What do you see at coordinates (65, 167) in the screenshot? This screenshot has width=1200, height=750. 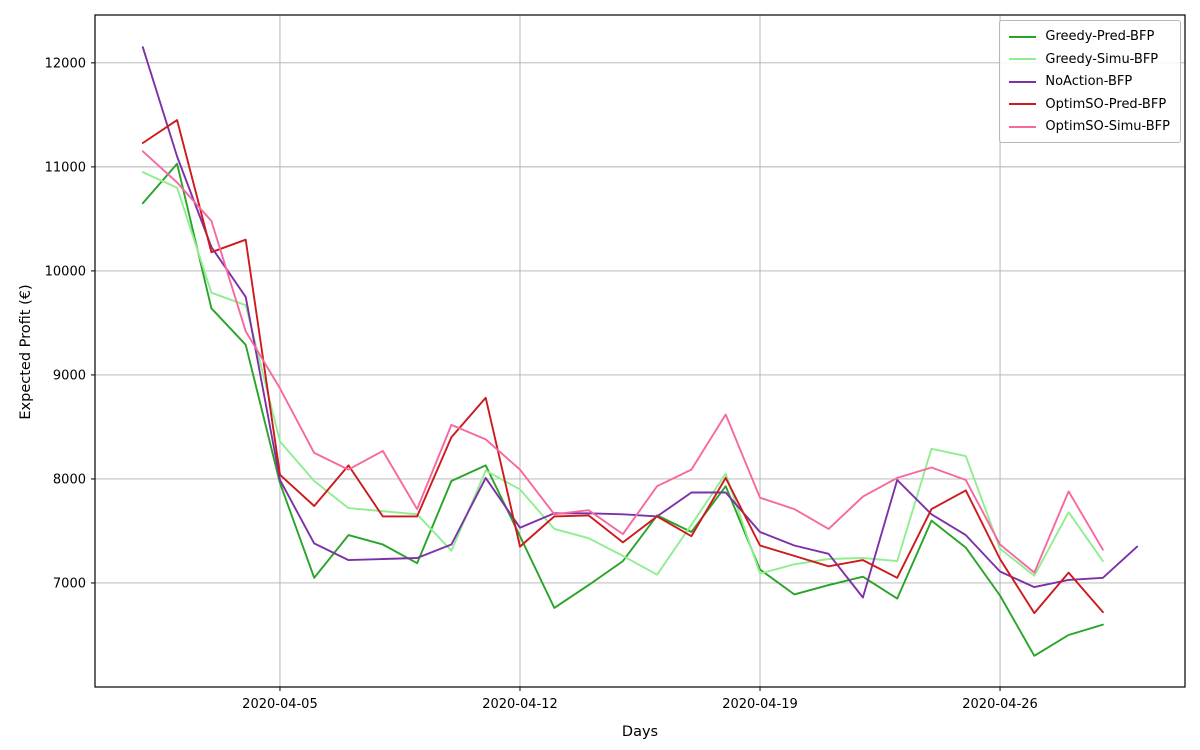 I see `y-tick-label: 11000` at bounding box center [65, 167].